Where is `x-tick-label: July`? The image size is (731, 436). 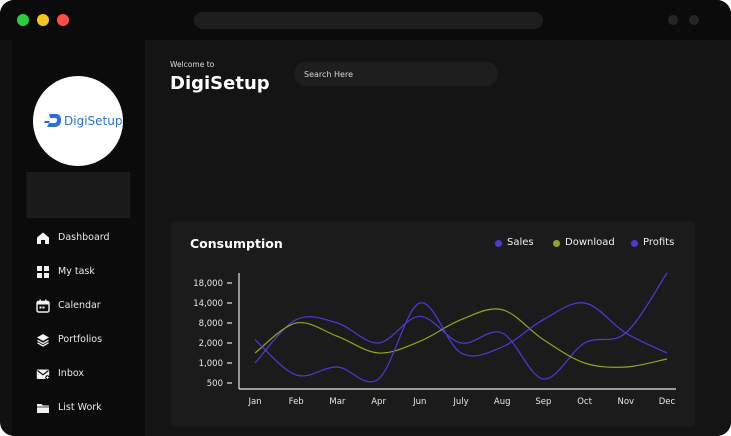 x-tick-label: July is located at coordinates (460, 402).